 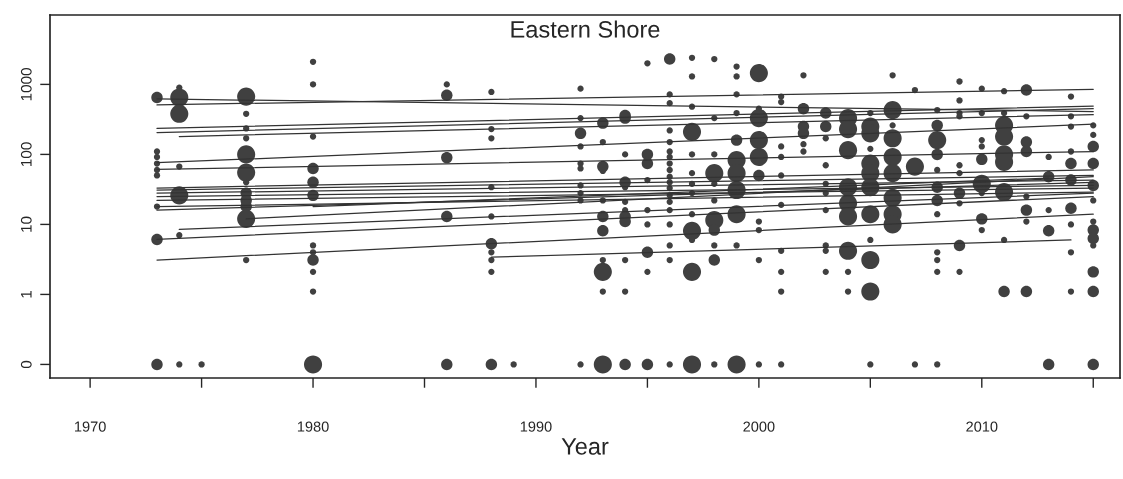 I want to click on y-tick-label: 100, so click(x=26, y=154).